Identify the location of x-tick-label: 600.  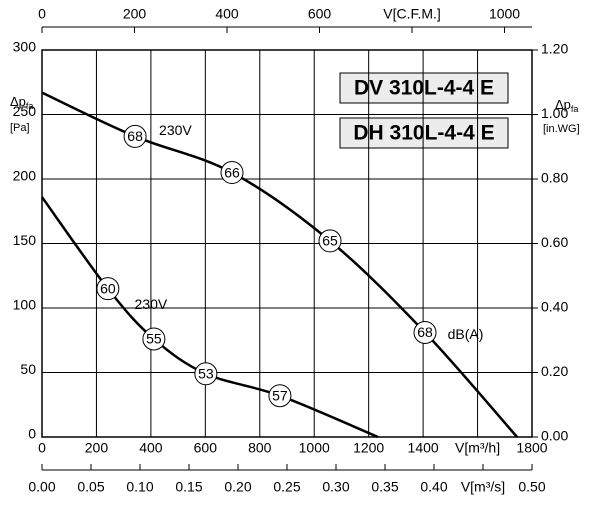
(206, 448).